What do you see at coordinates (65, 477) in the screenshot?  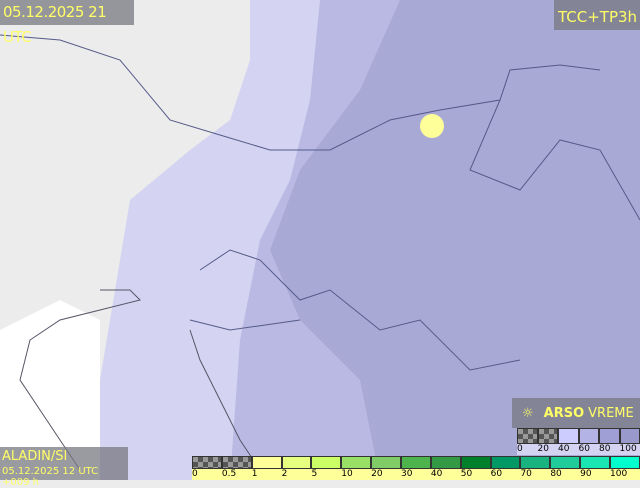 I see `model-run: 05.12.2025 12 UTC +009 h` at bounding box center [65, 477].